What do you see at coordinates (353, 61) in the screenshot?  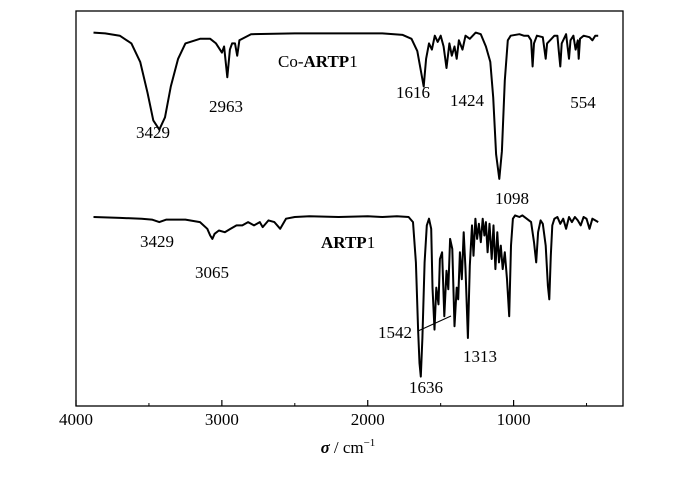 I see `series-label-co-artp1-suffix: 1` at bounding box center [353, 61].